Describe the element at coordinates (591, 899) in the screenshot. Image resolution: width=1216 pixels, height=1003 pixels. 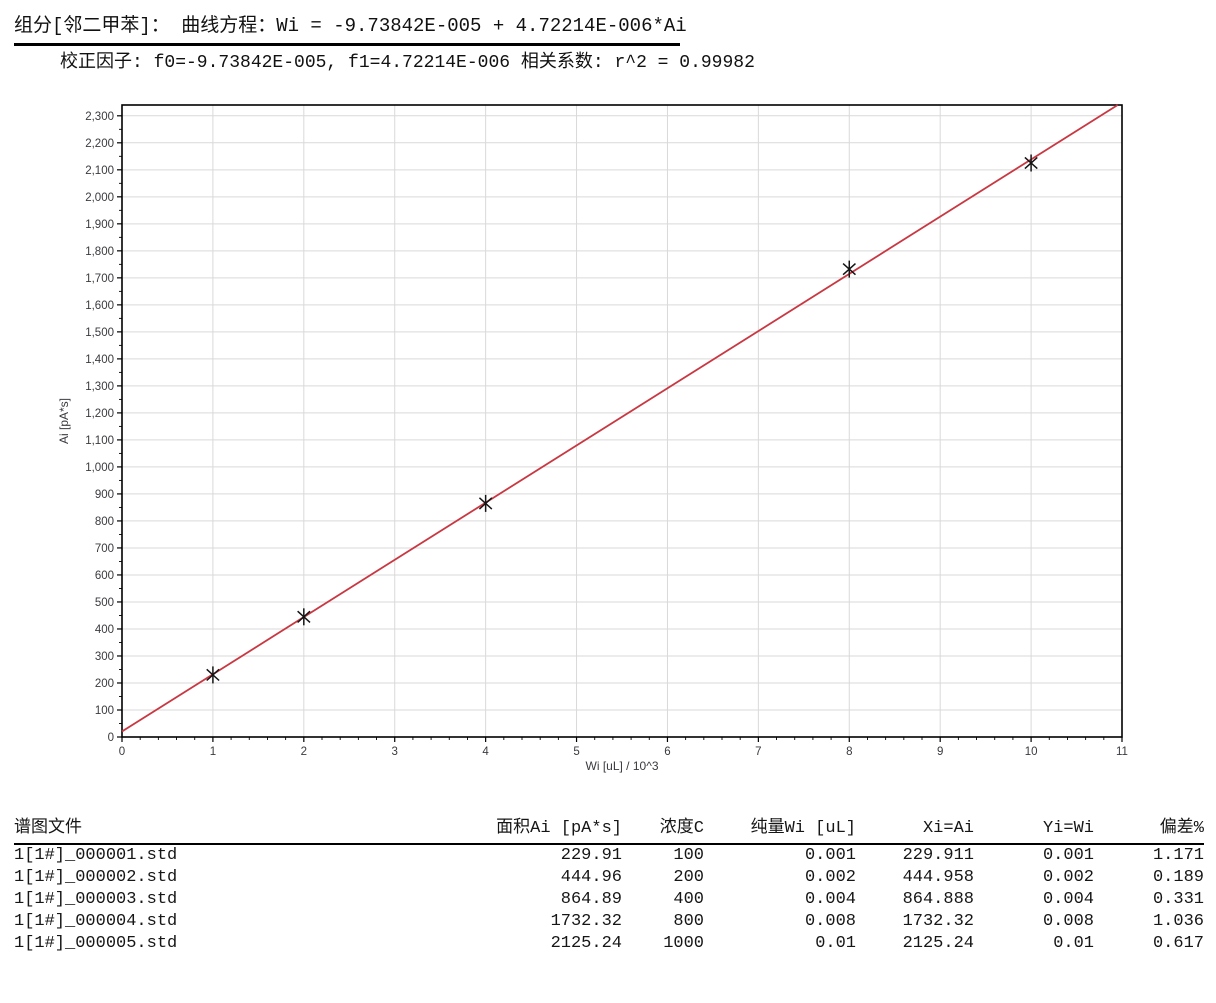
I see `cell-area: 864.89` at that location.